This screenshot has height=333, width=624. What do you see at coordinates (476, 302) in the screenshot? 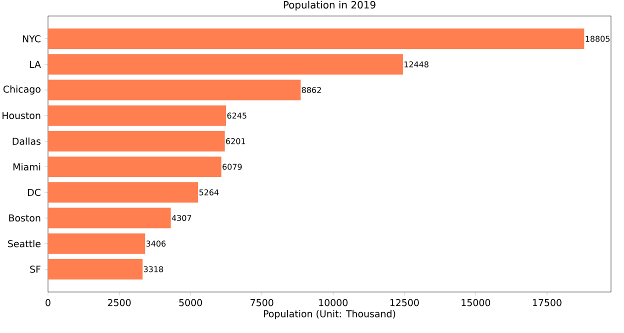
I see `x-tick-label: 15000` at bounding box center [476, 302].